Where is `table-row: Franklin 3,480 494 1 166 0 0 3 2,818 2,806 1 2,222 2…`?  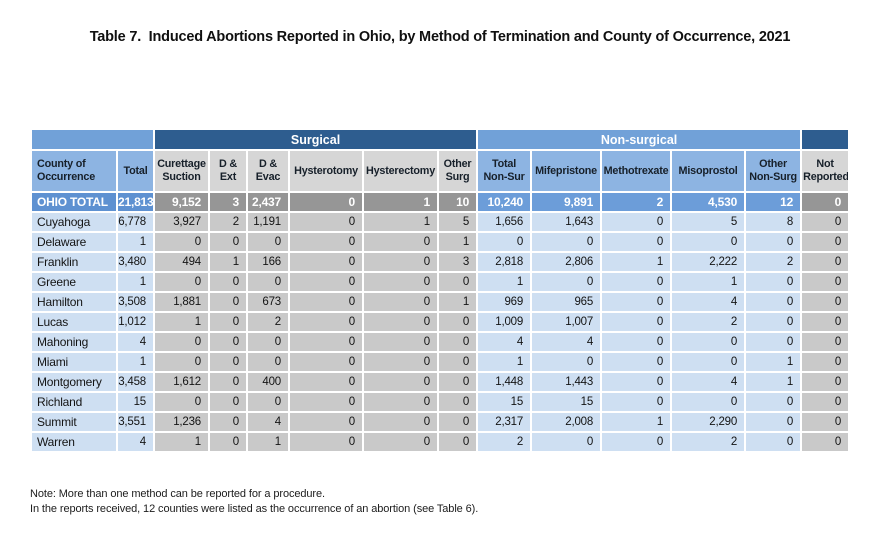
table-row: Franklin 3,480 494 1 166 0 0 3 2,818 2,806 1 2,222 2… is located at coordinates (440, 262).